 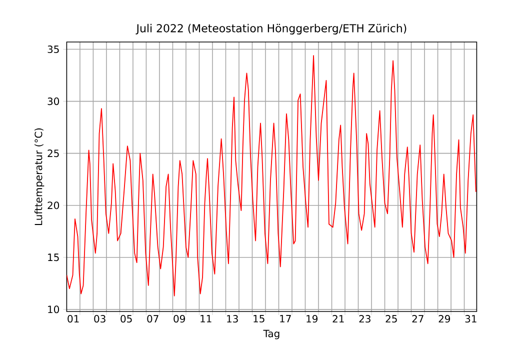 I want to click on y-axis-title: Lufttemperatur (°C), so click(x=39, y=177).